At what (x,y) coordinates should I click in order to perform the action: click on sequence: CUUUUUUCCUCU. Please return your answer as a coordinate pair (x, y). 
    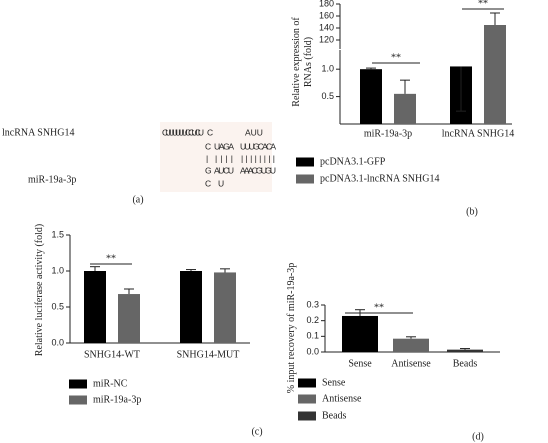
    Looking at the image, I should click on (183, 132).